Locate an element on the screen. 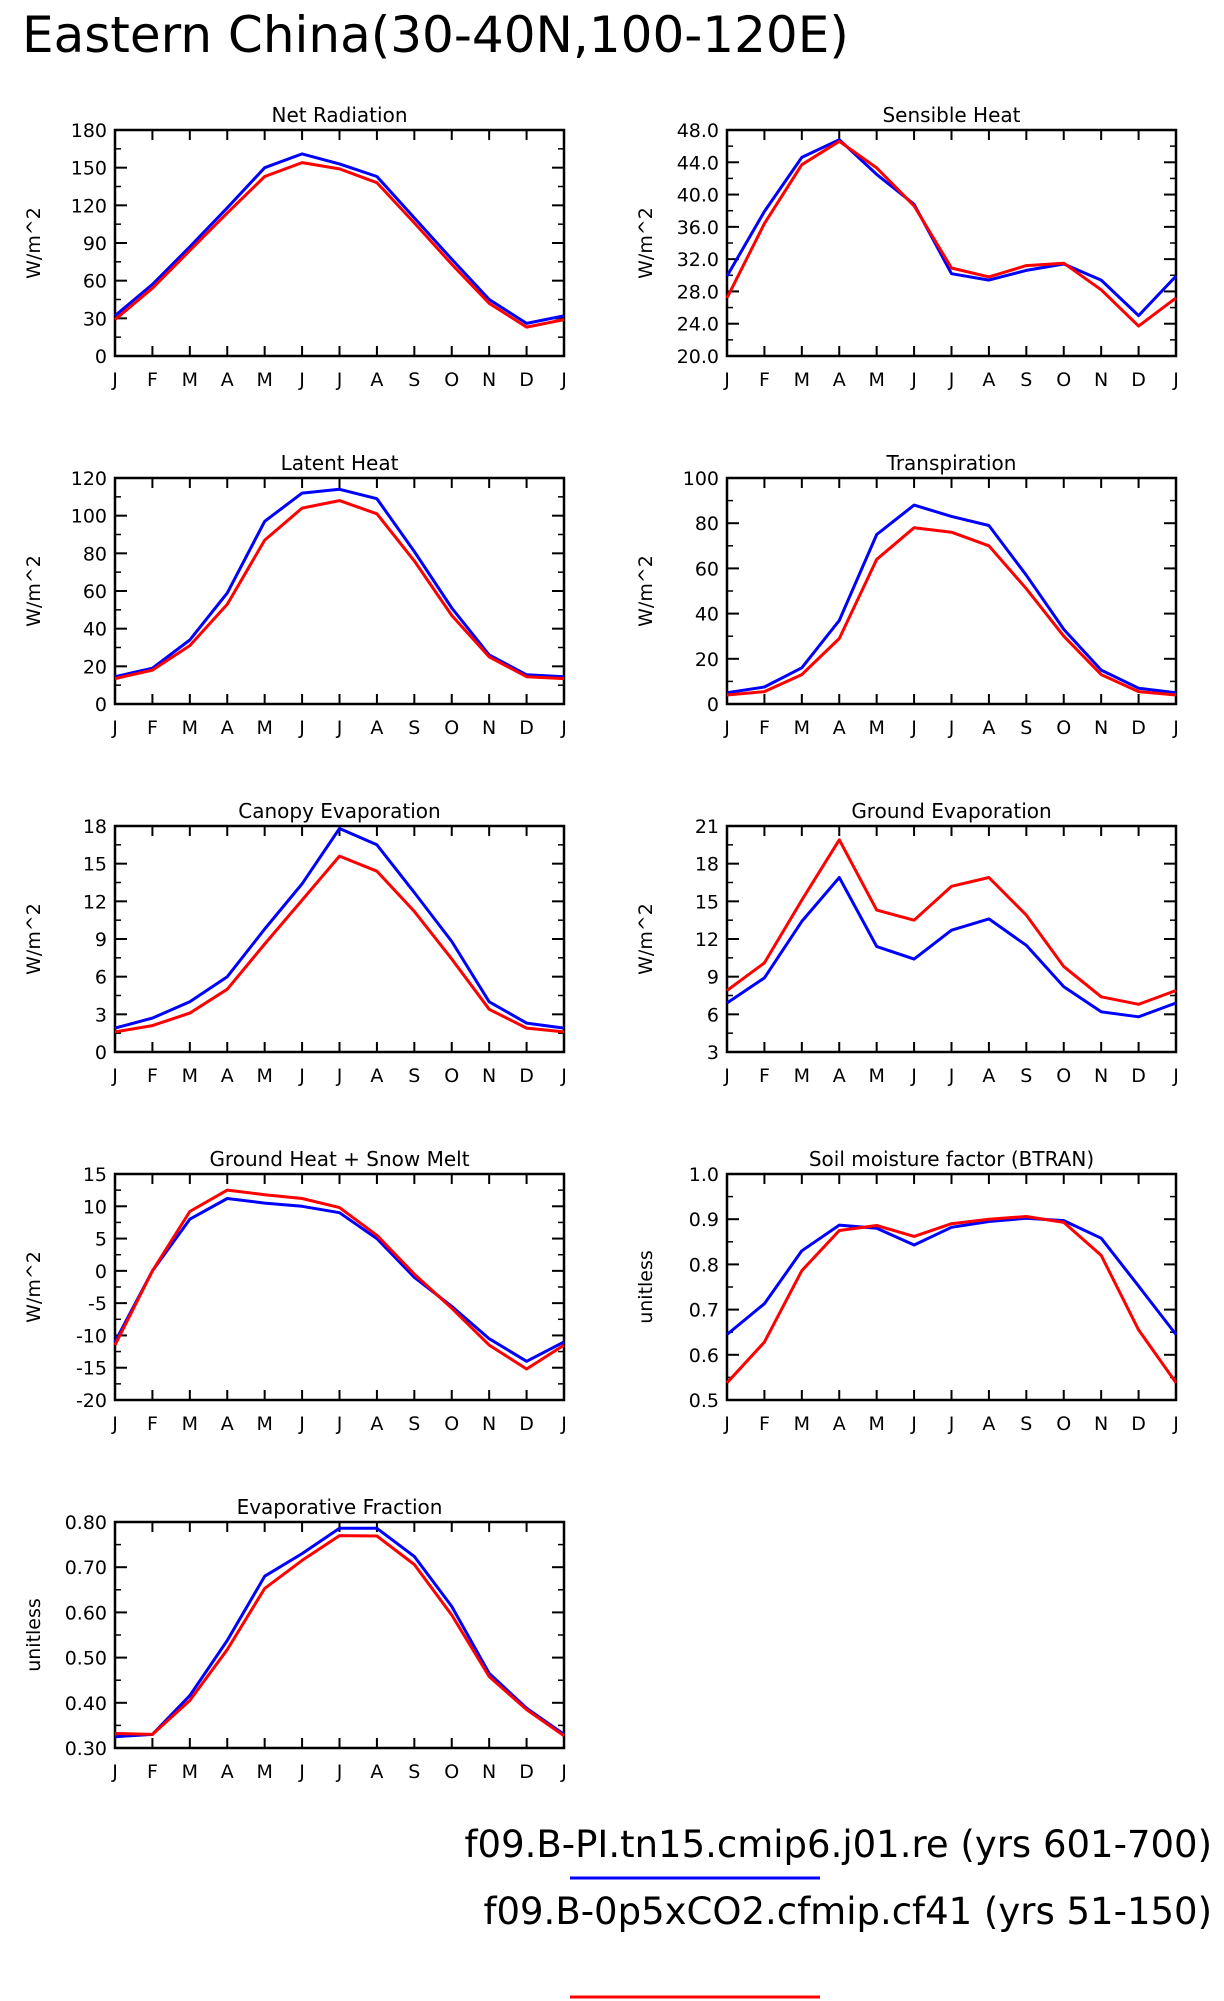  y-tick-label: 0.50 is located at coordinates (86, 1659).